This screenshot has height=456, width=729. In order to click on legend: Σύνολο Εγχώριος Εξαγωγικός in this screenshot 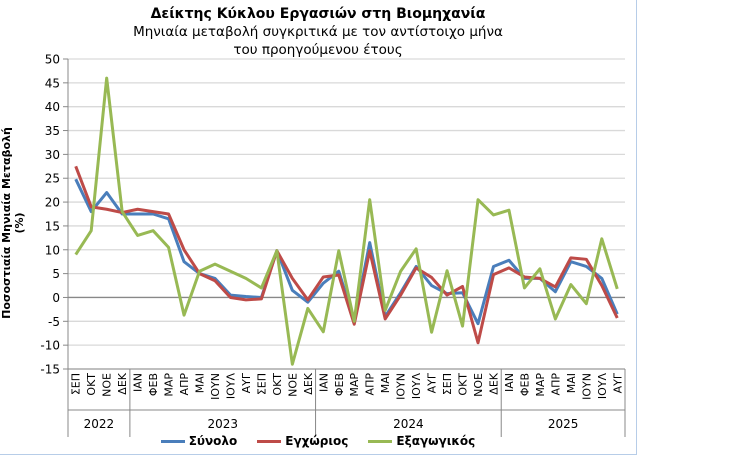, I will do `click(318, 441)`.